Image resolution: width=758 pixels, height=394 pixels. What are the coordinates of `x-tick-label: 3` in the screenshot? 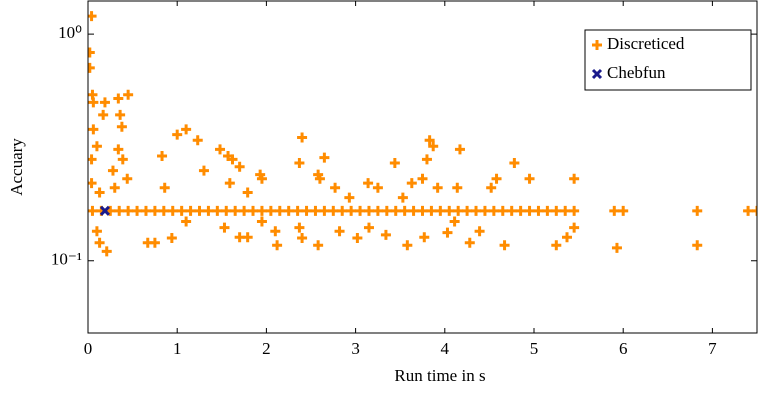 It's located at (355, 348).